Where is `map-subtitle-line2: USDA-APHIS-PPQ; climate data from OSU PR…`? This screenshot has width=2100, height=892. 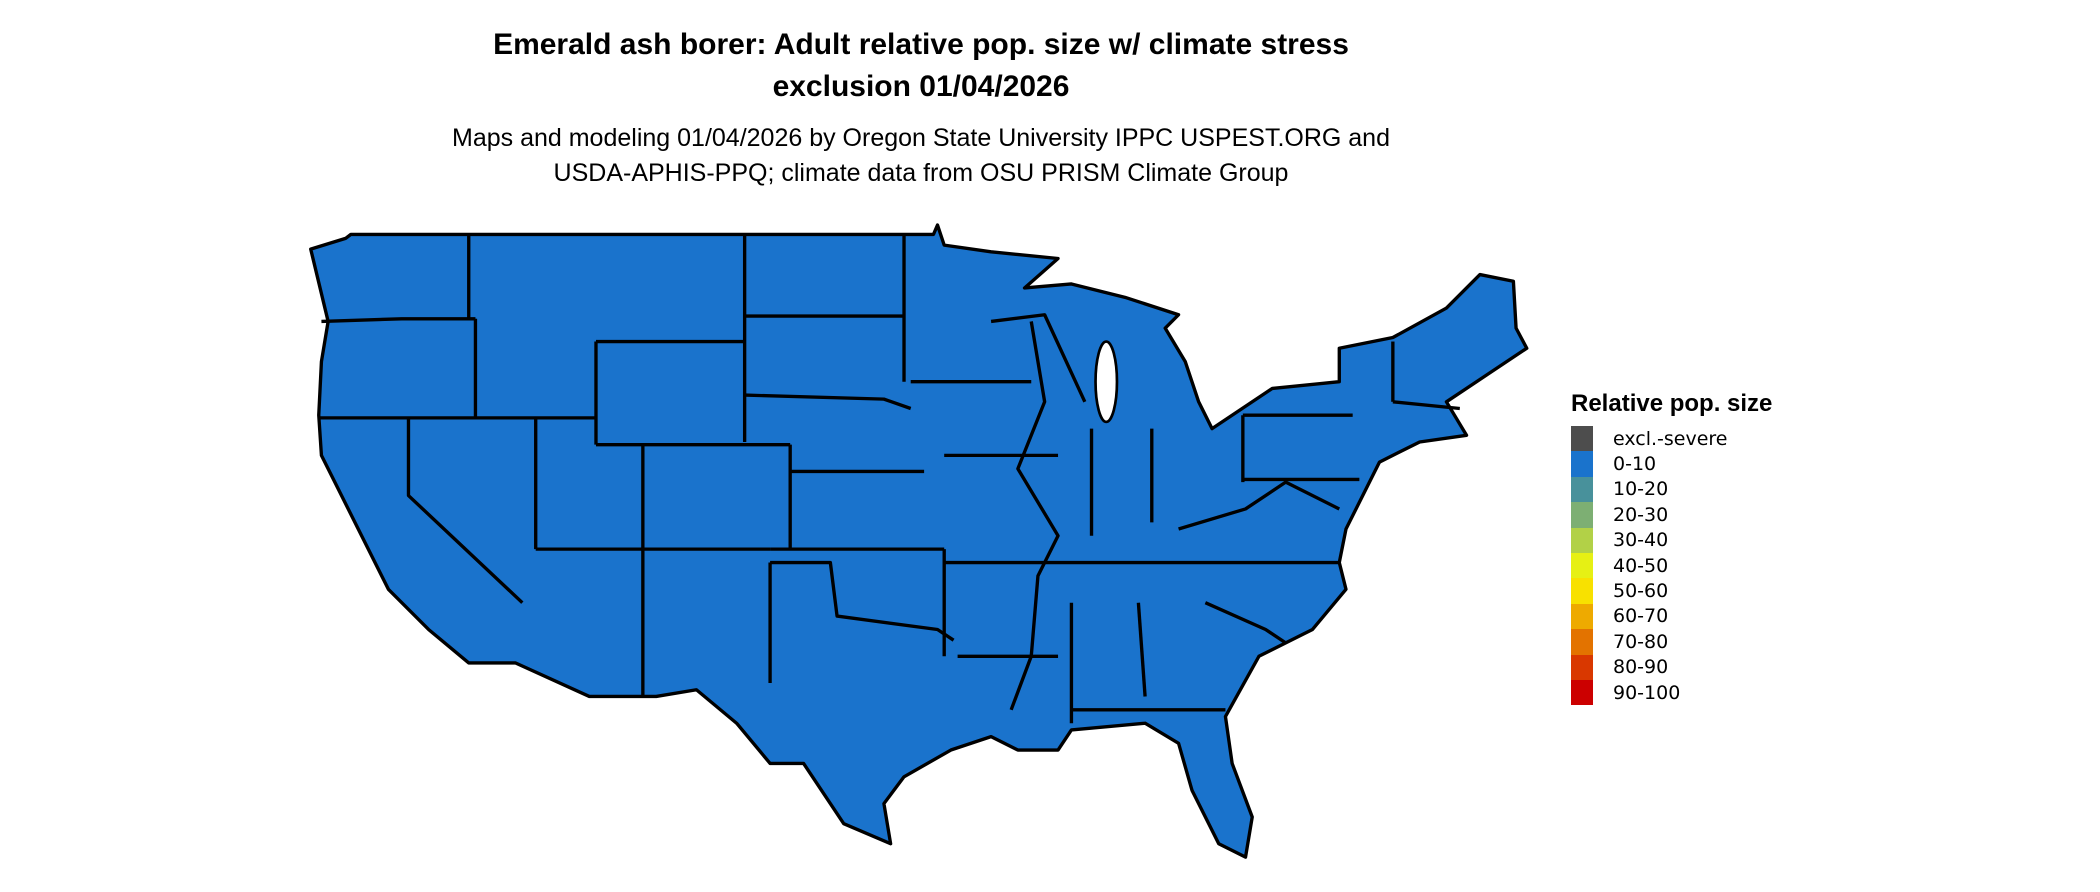
map-subtitle-line2: USDA-APHIS-PPQ; climate data from OSU PR… is located at coordinates (921, 173).